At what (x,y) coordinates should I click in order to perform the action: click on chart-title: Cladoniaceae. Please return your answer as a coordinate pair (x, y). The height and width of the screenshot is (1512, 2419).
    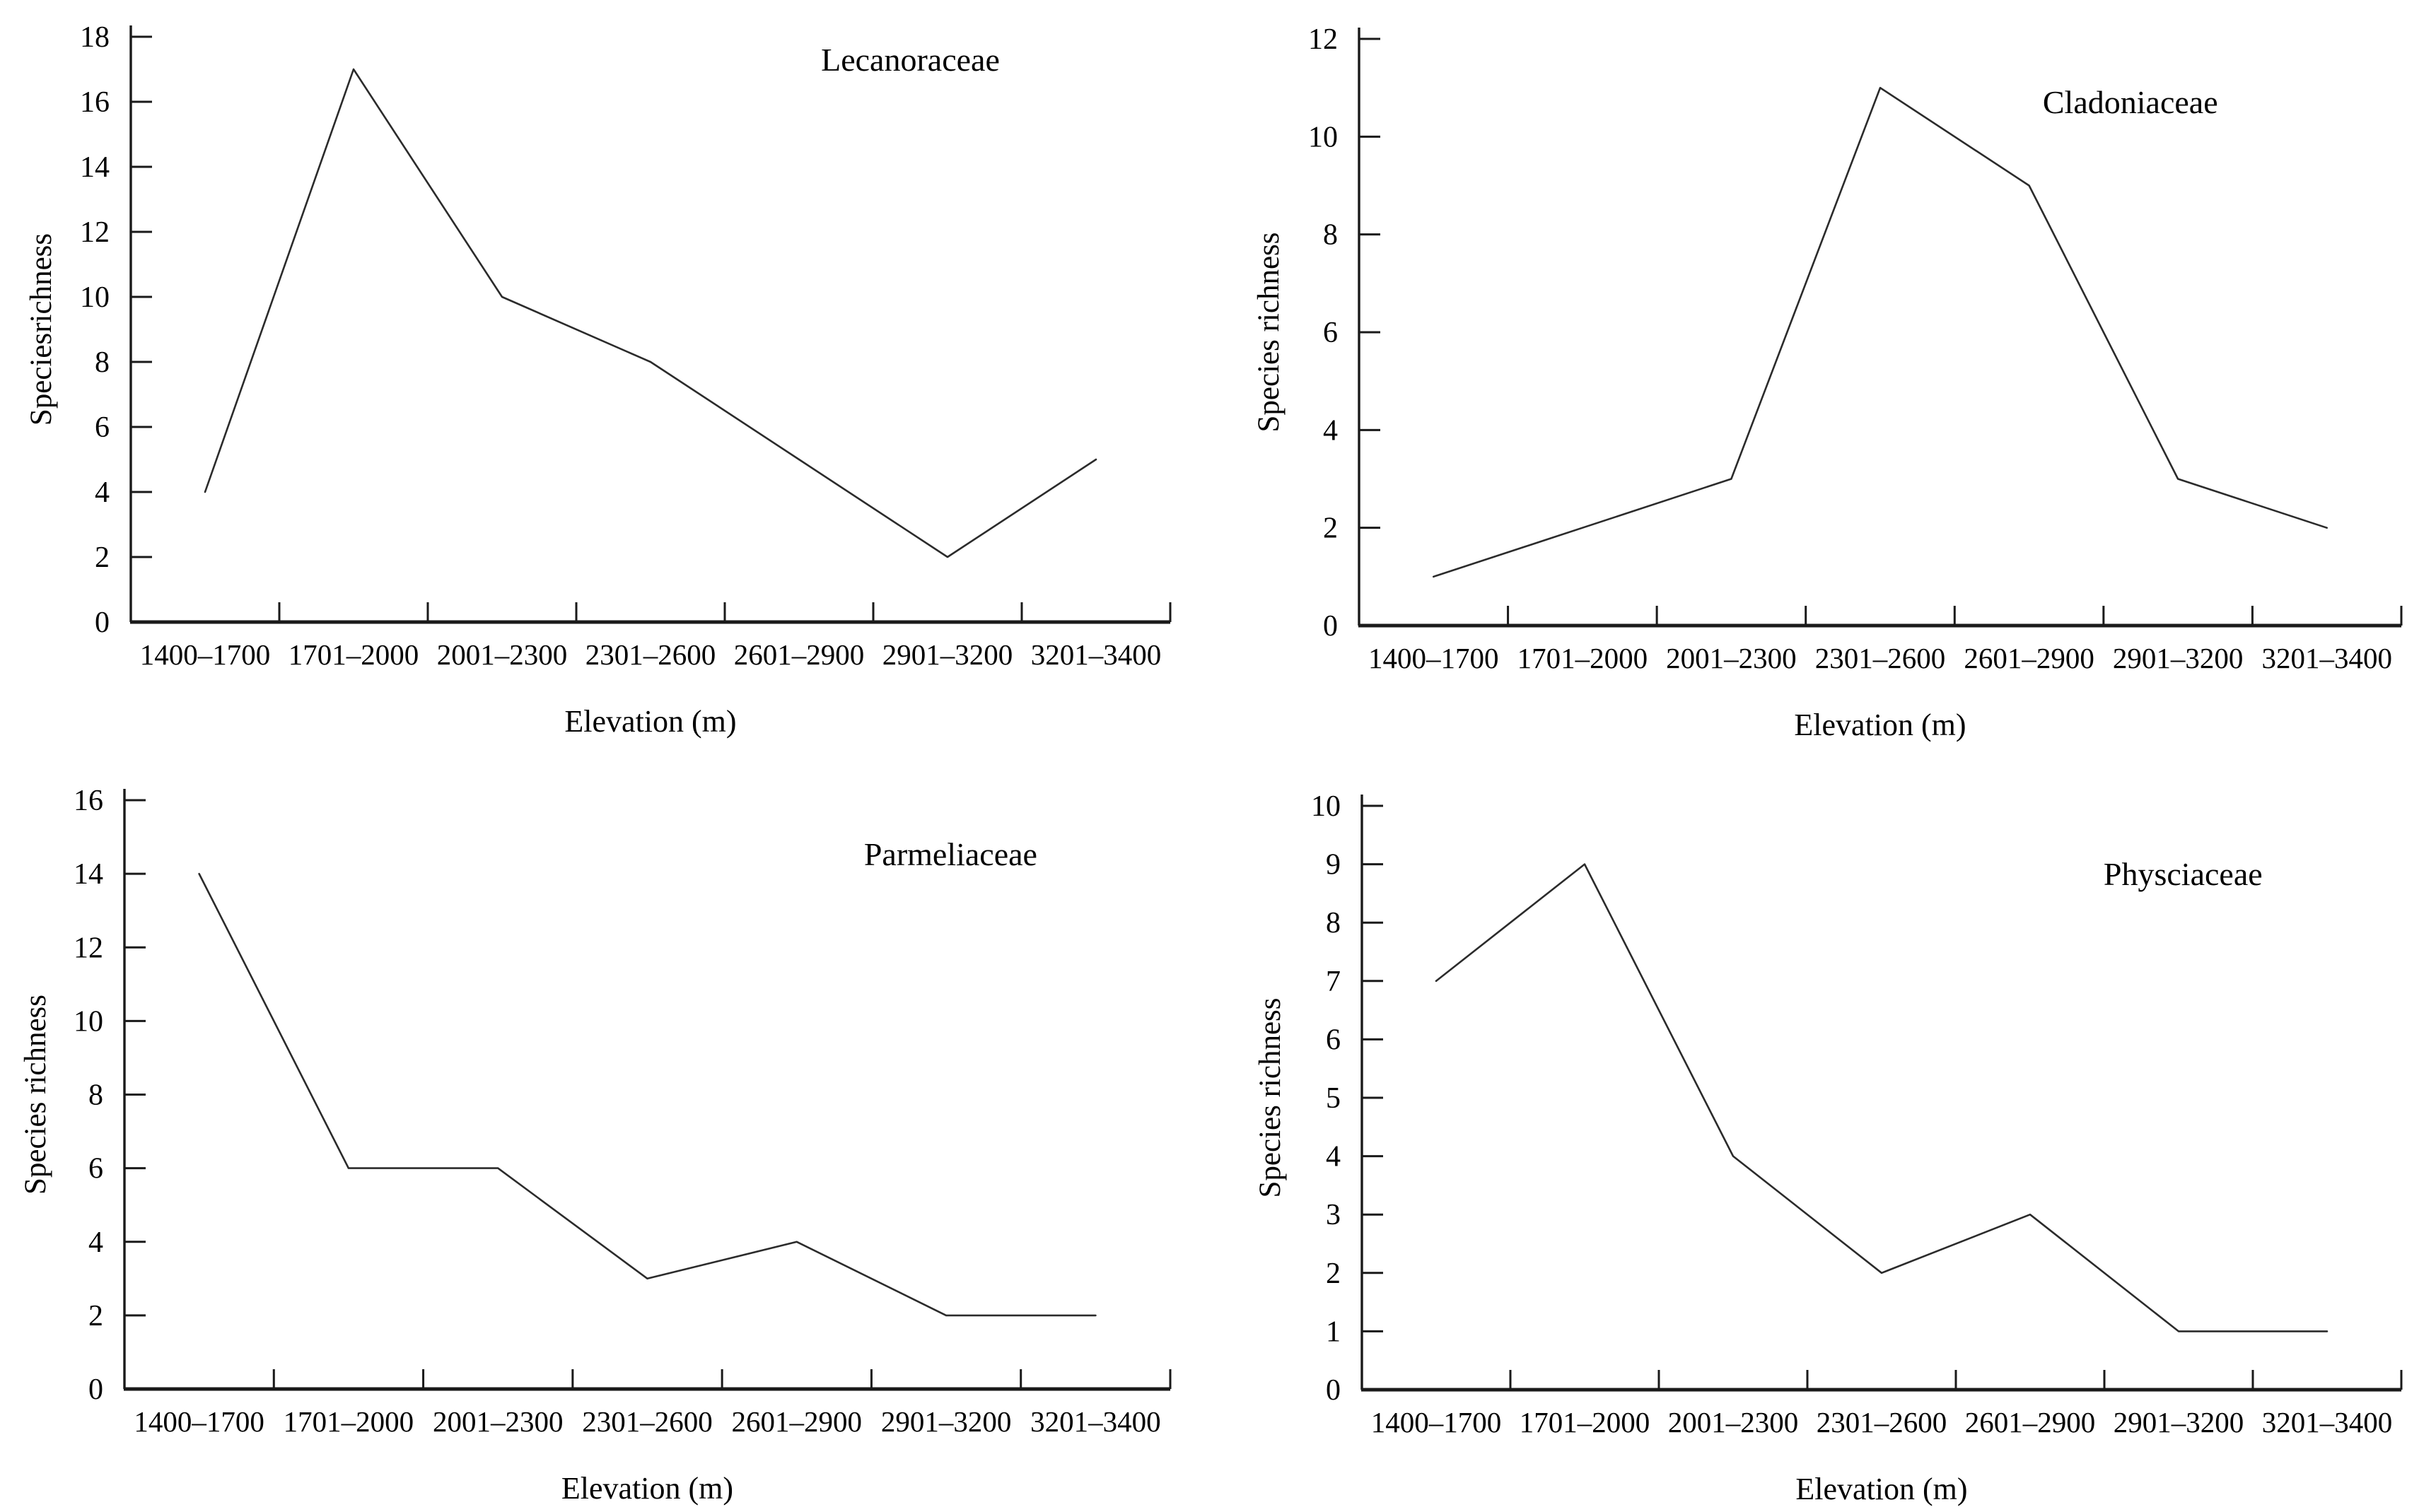
    Looking at the image, I should click on (2130, 102).